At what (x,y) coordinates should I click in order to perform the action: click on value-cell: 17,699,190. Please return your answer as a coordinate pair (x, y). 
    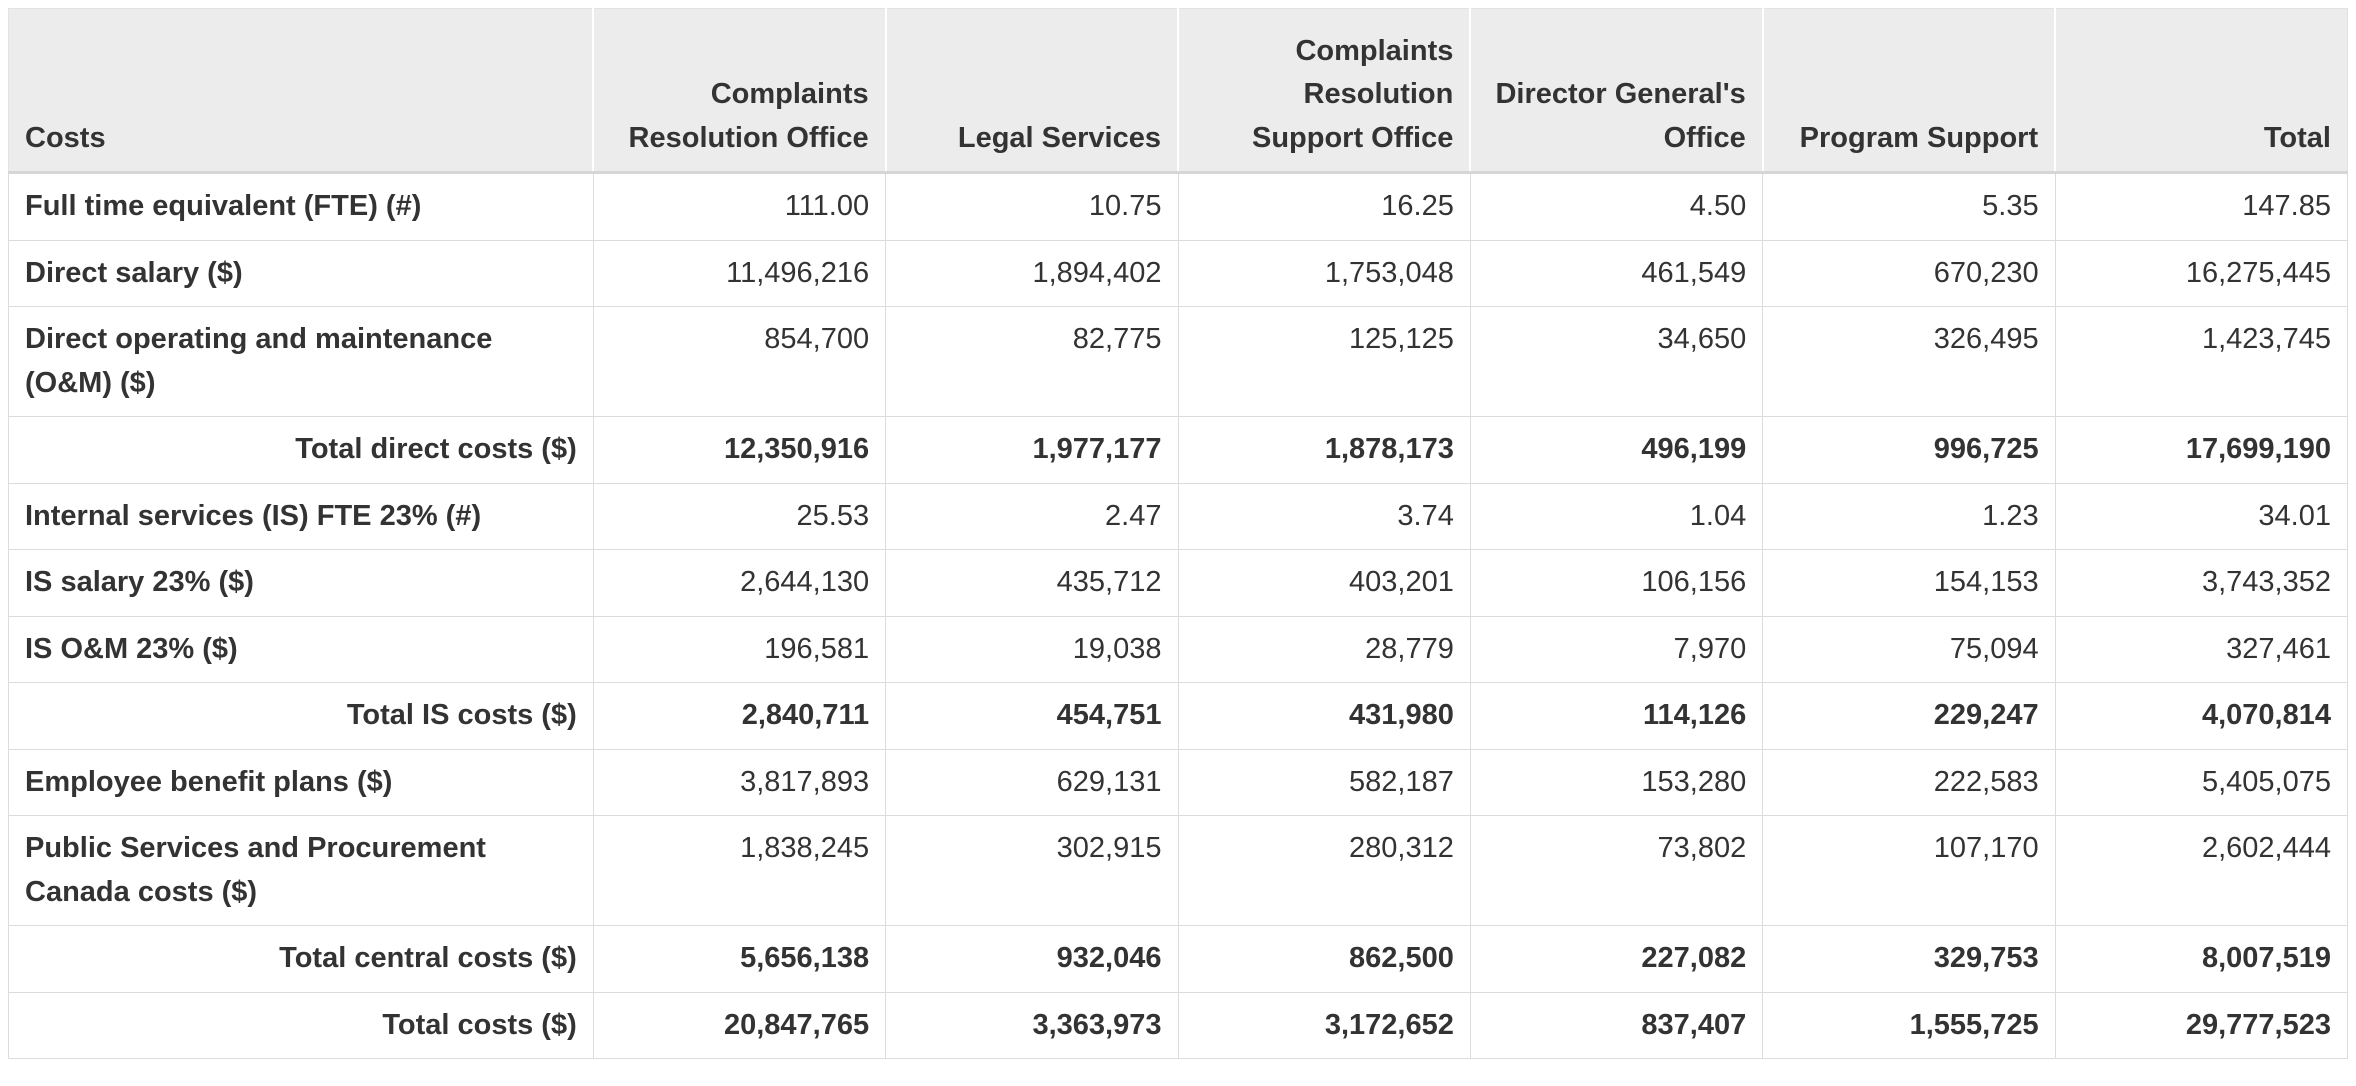
    Looking at the image, I should click on (2201, 450).